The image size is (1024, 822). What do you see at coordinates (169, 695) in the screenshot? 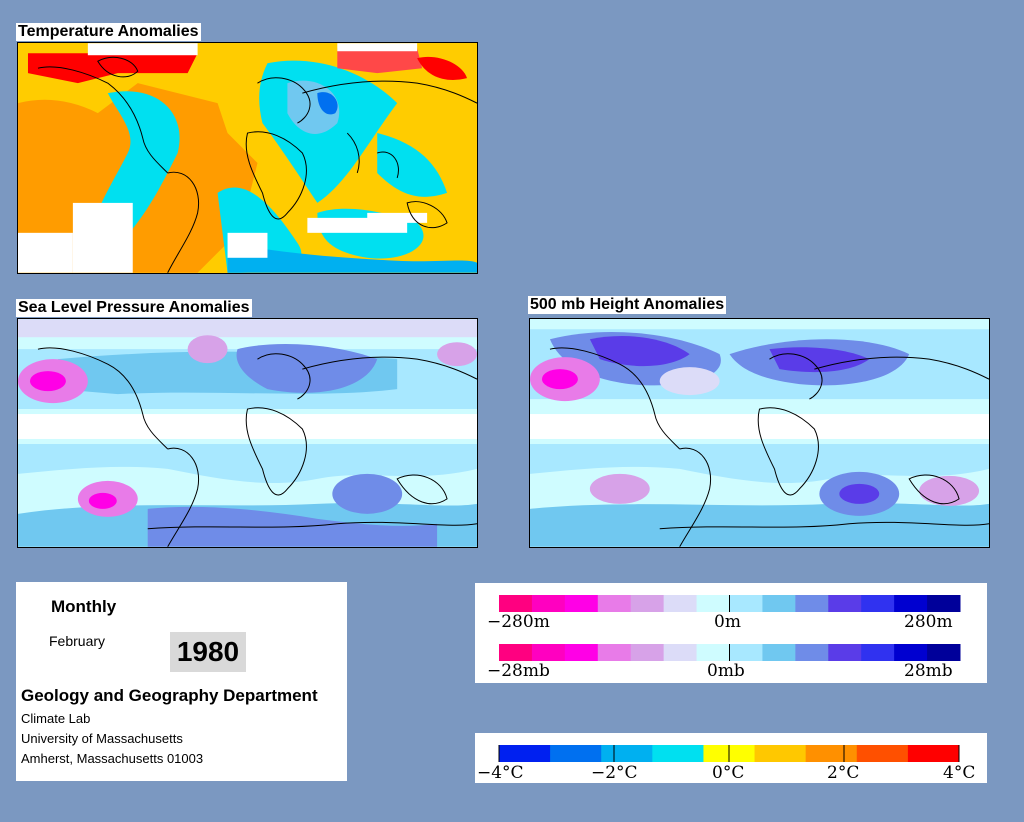
I see `department-name: Geology and Geography Department` at bounding box center [169, 695].